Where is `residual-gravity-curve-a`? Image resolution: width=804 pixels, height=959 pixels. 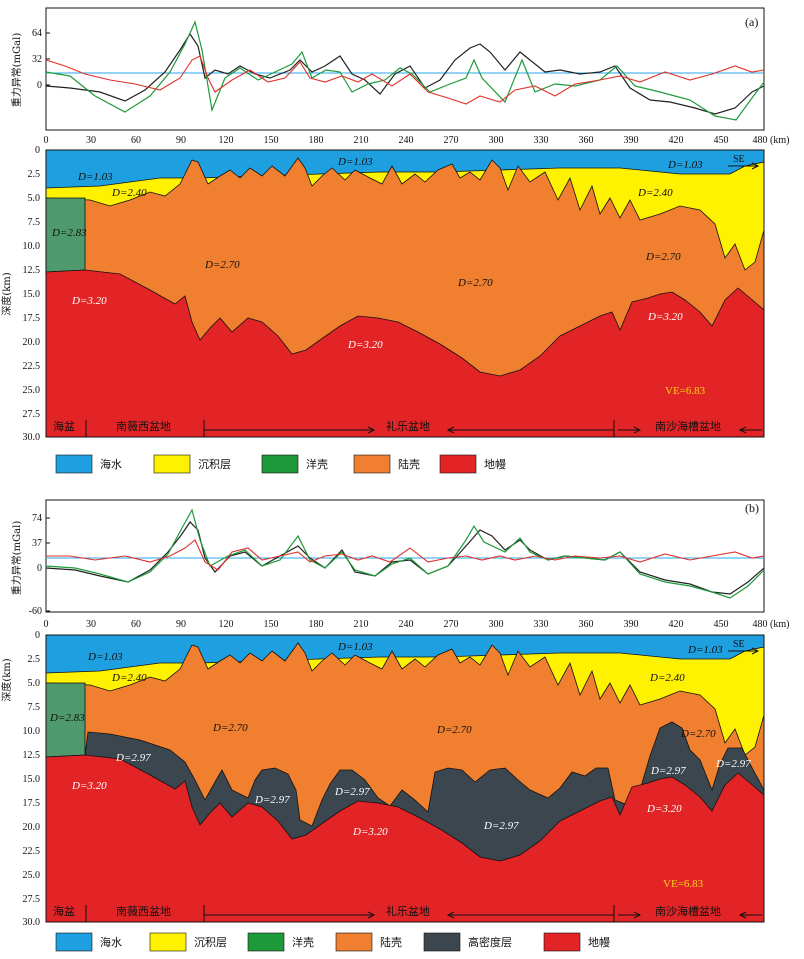 residual-gravity-curve-a is located at coordinates (405, 80).